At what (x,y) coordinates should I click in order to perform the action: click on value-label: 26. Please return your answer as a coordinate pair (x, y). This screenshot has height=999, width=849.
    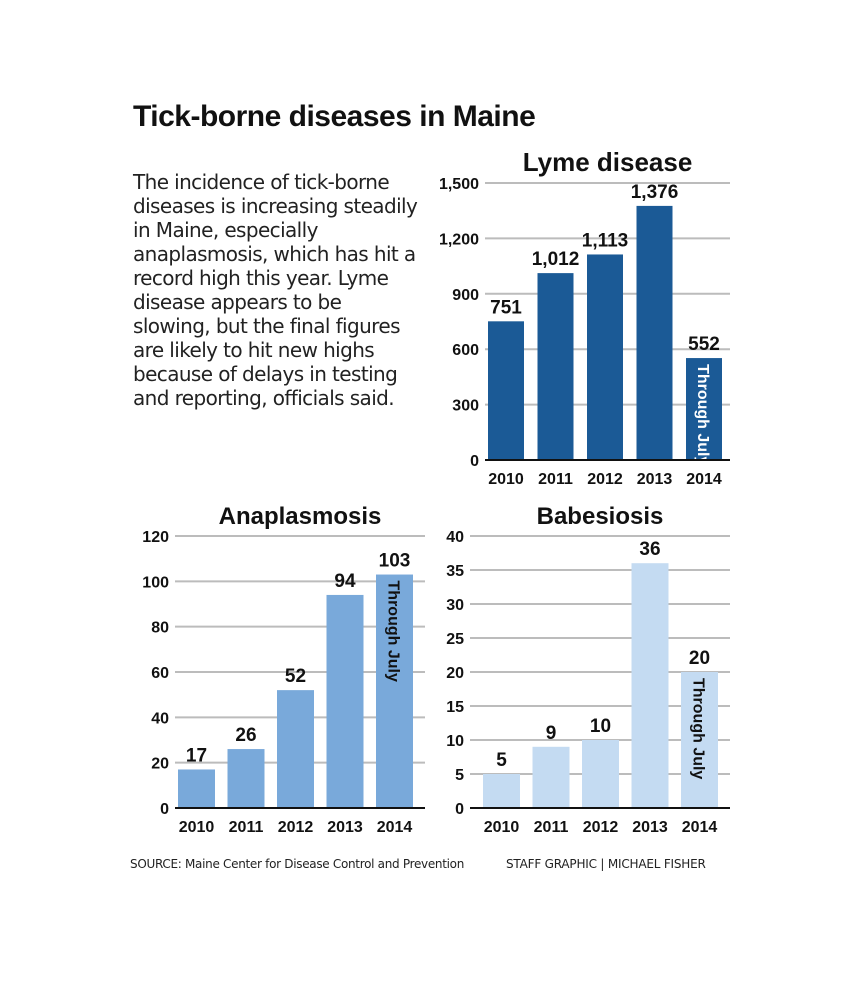
    Looking at the image, I should click on (245, 735).